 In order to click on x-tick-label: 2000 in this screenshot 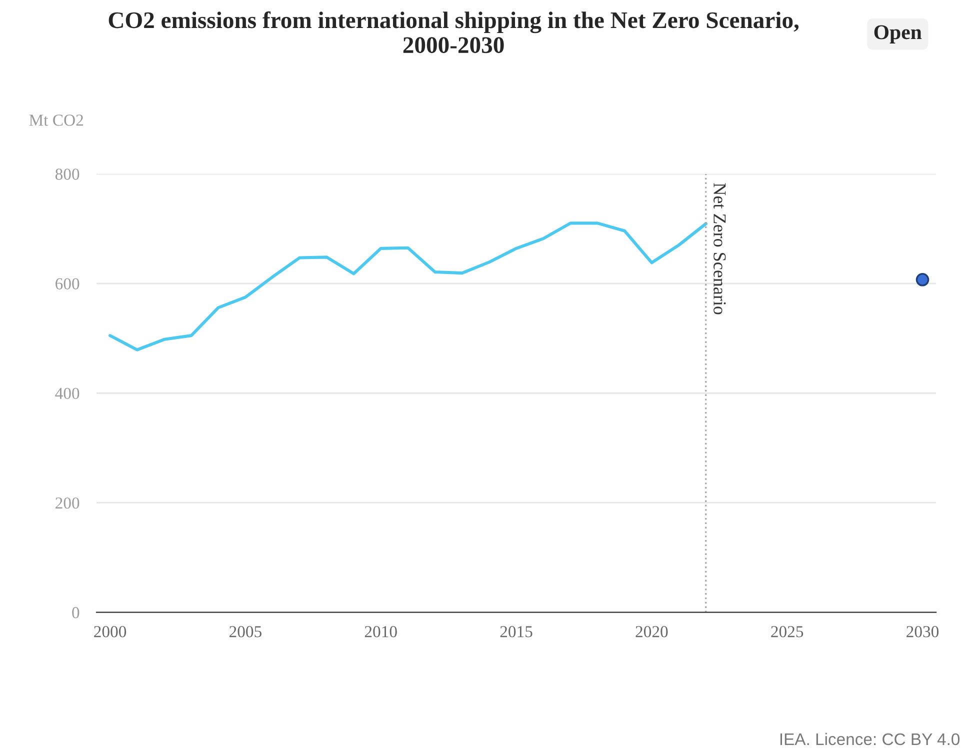, I will do `click(110, 632)`.